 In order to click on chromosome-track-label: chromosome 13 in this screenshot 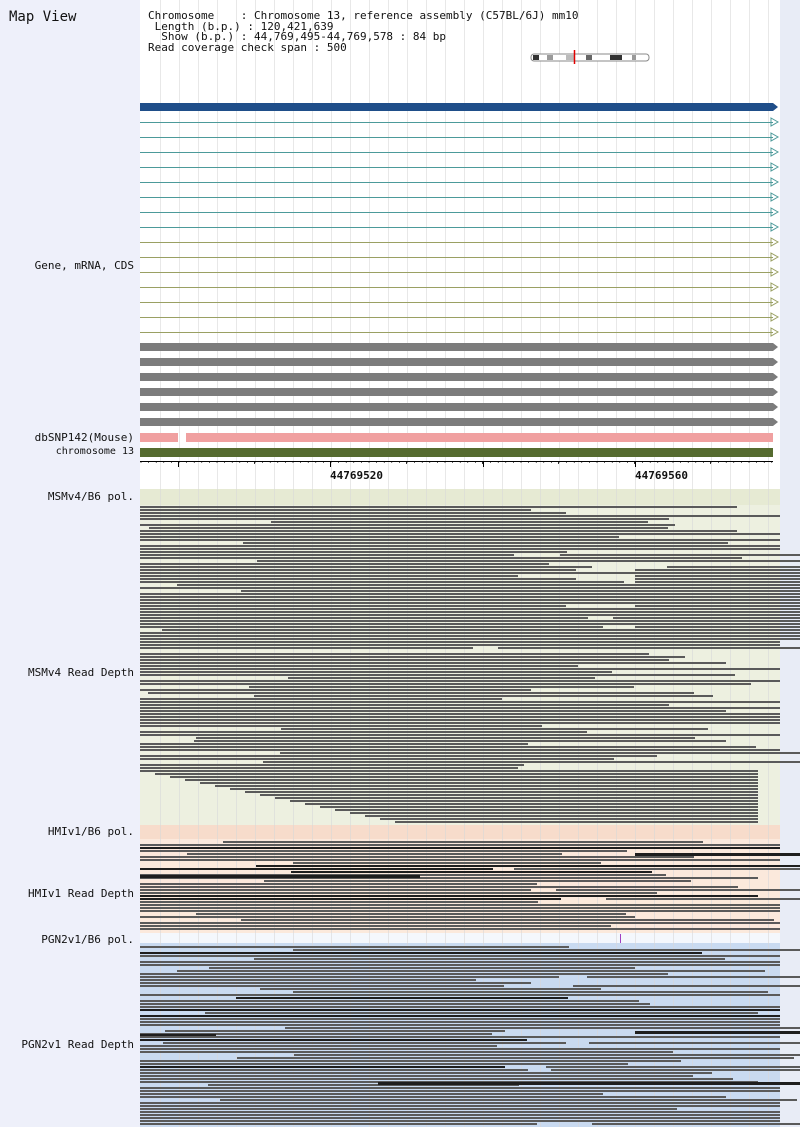, I will do `click(94, 451)`.